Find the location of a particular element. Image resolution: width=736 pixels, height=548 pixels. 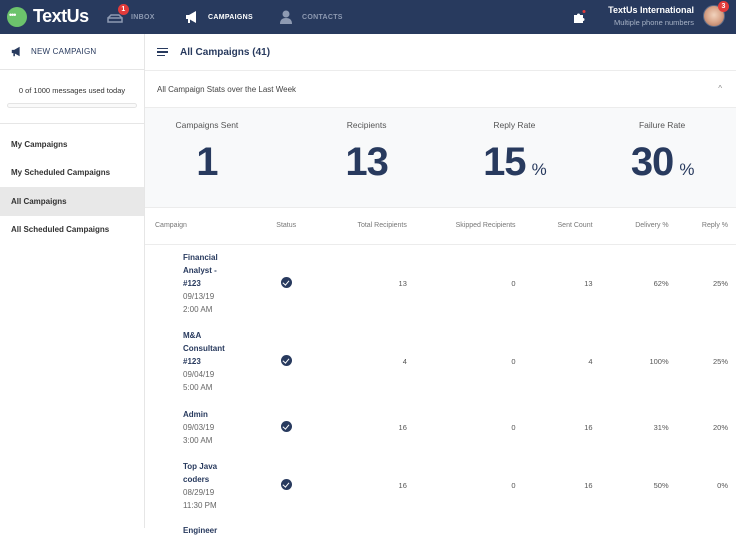

message-usage: 0 of 1000 messages used today is located at coordinates (72, 97).